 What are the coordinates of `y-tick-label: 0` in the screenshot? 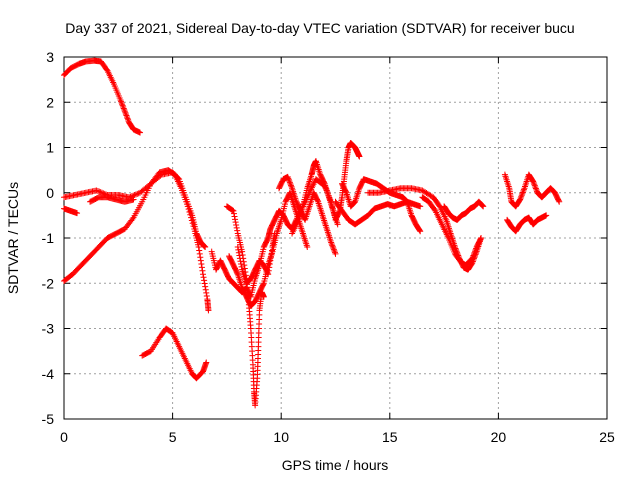 It's located at (50, 193).